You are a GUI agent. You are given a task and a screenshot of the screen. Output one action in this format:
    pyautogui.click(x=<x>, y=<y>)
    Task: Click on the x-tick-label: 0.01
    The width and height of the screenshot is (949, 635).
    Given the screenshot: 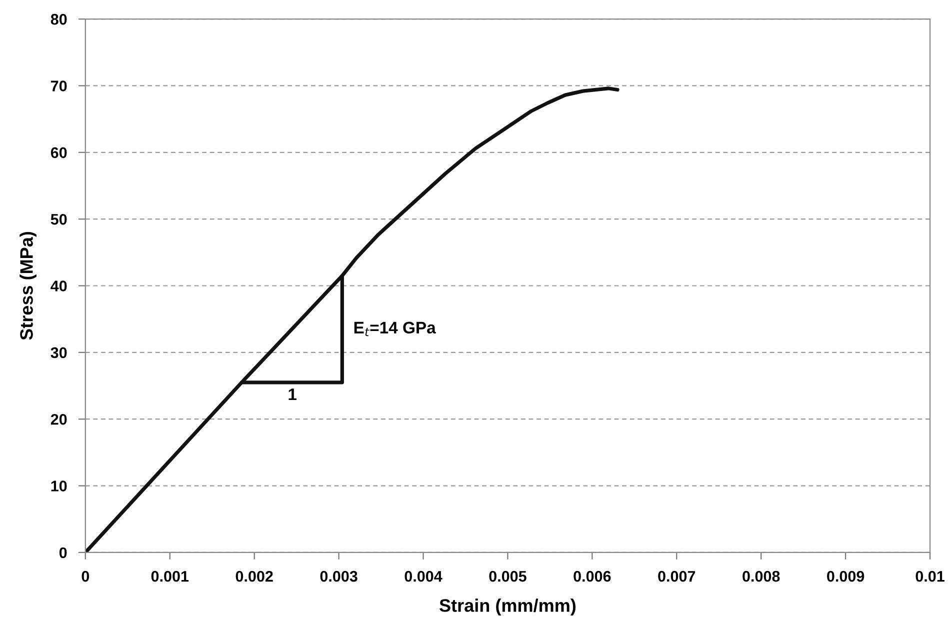 What is the action you would take?
    pyautogui.click(x=930, y=576)
    